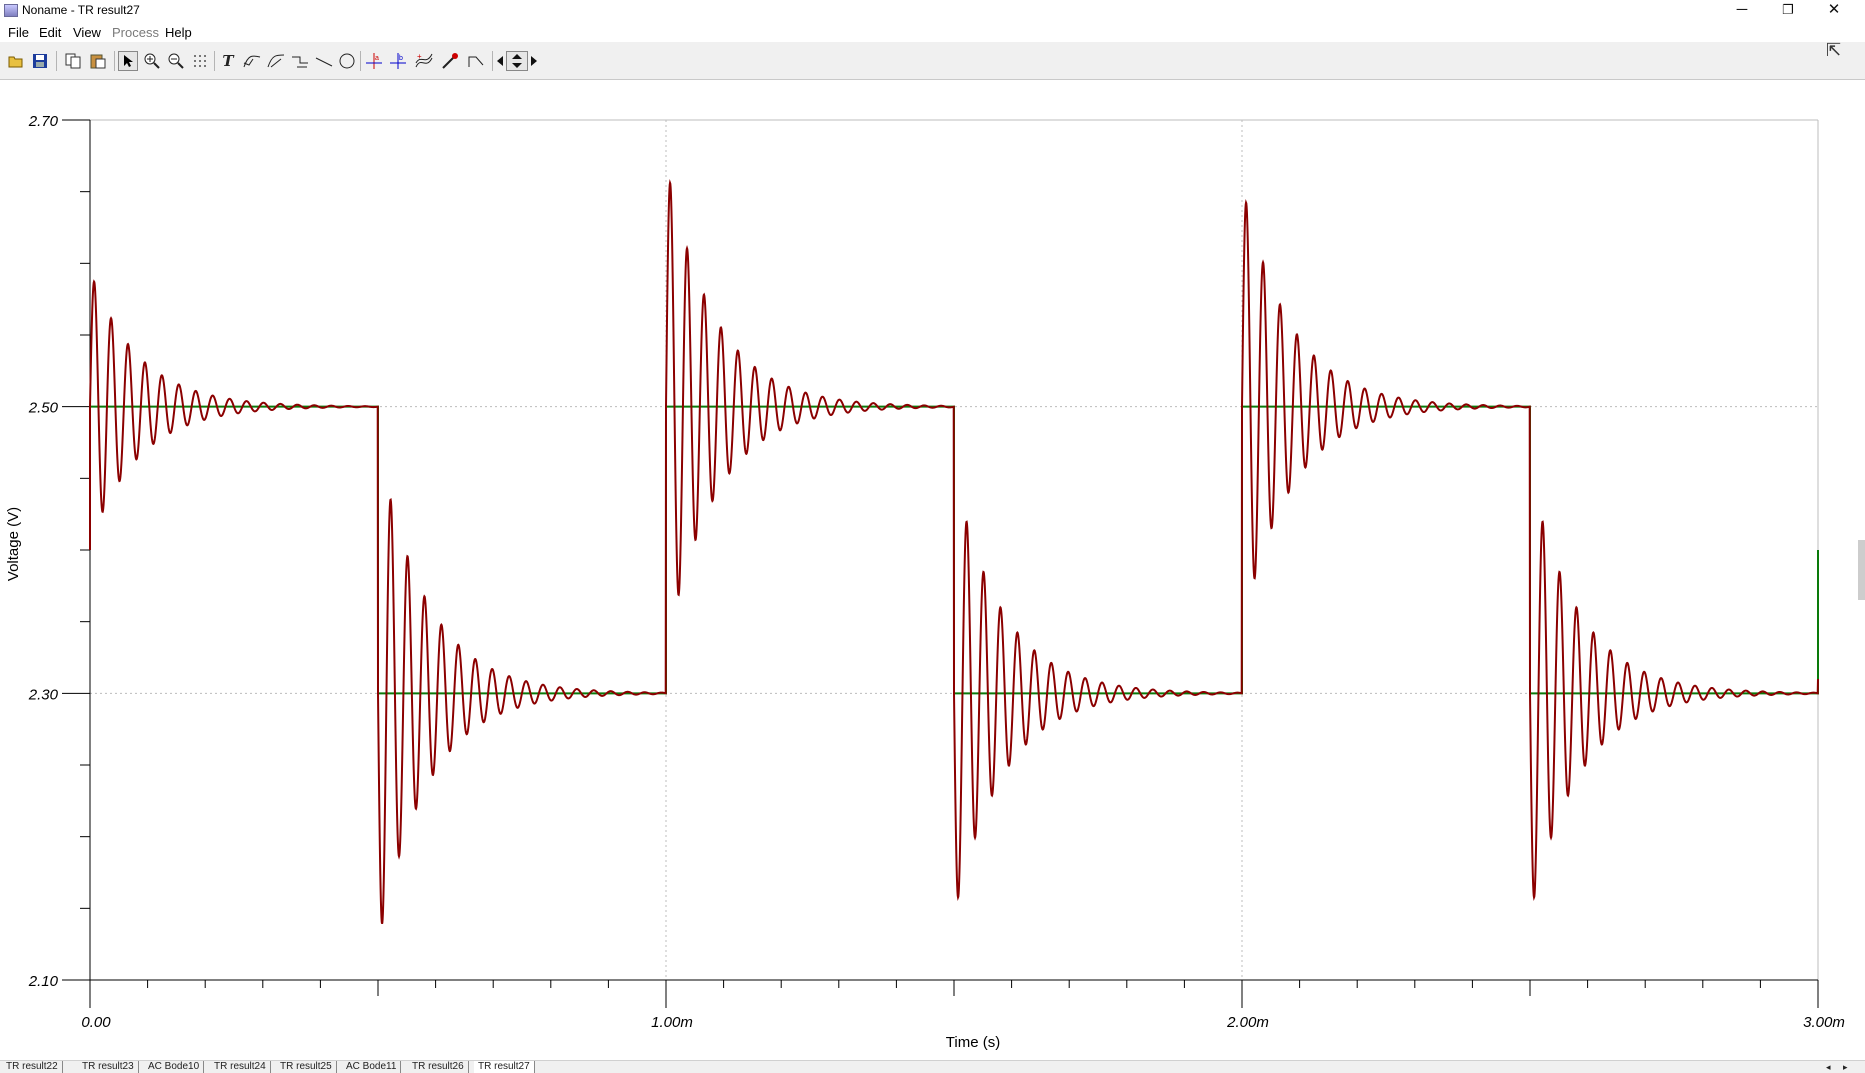  Describe the element at coordinates (1742, 9) in the screenshot. I see `minimize-button: ─` at that location.